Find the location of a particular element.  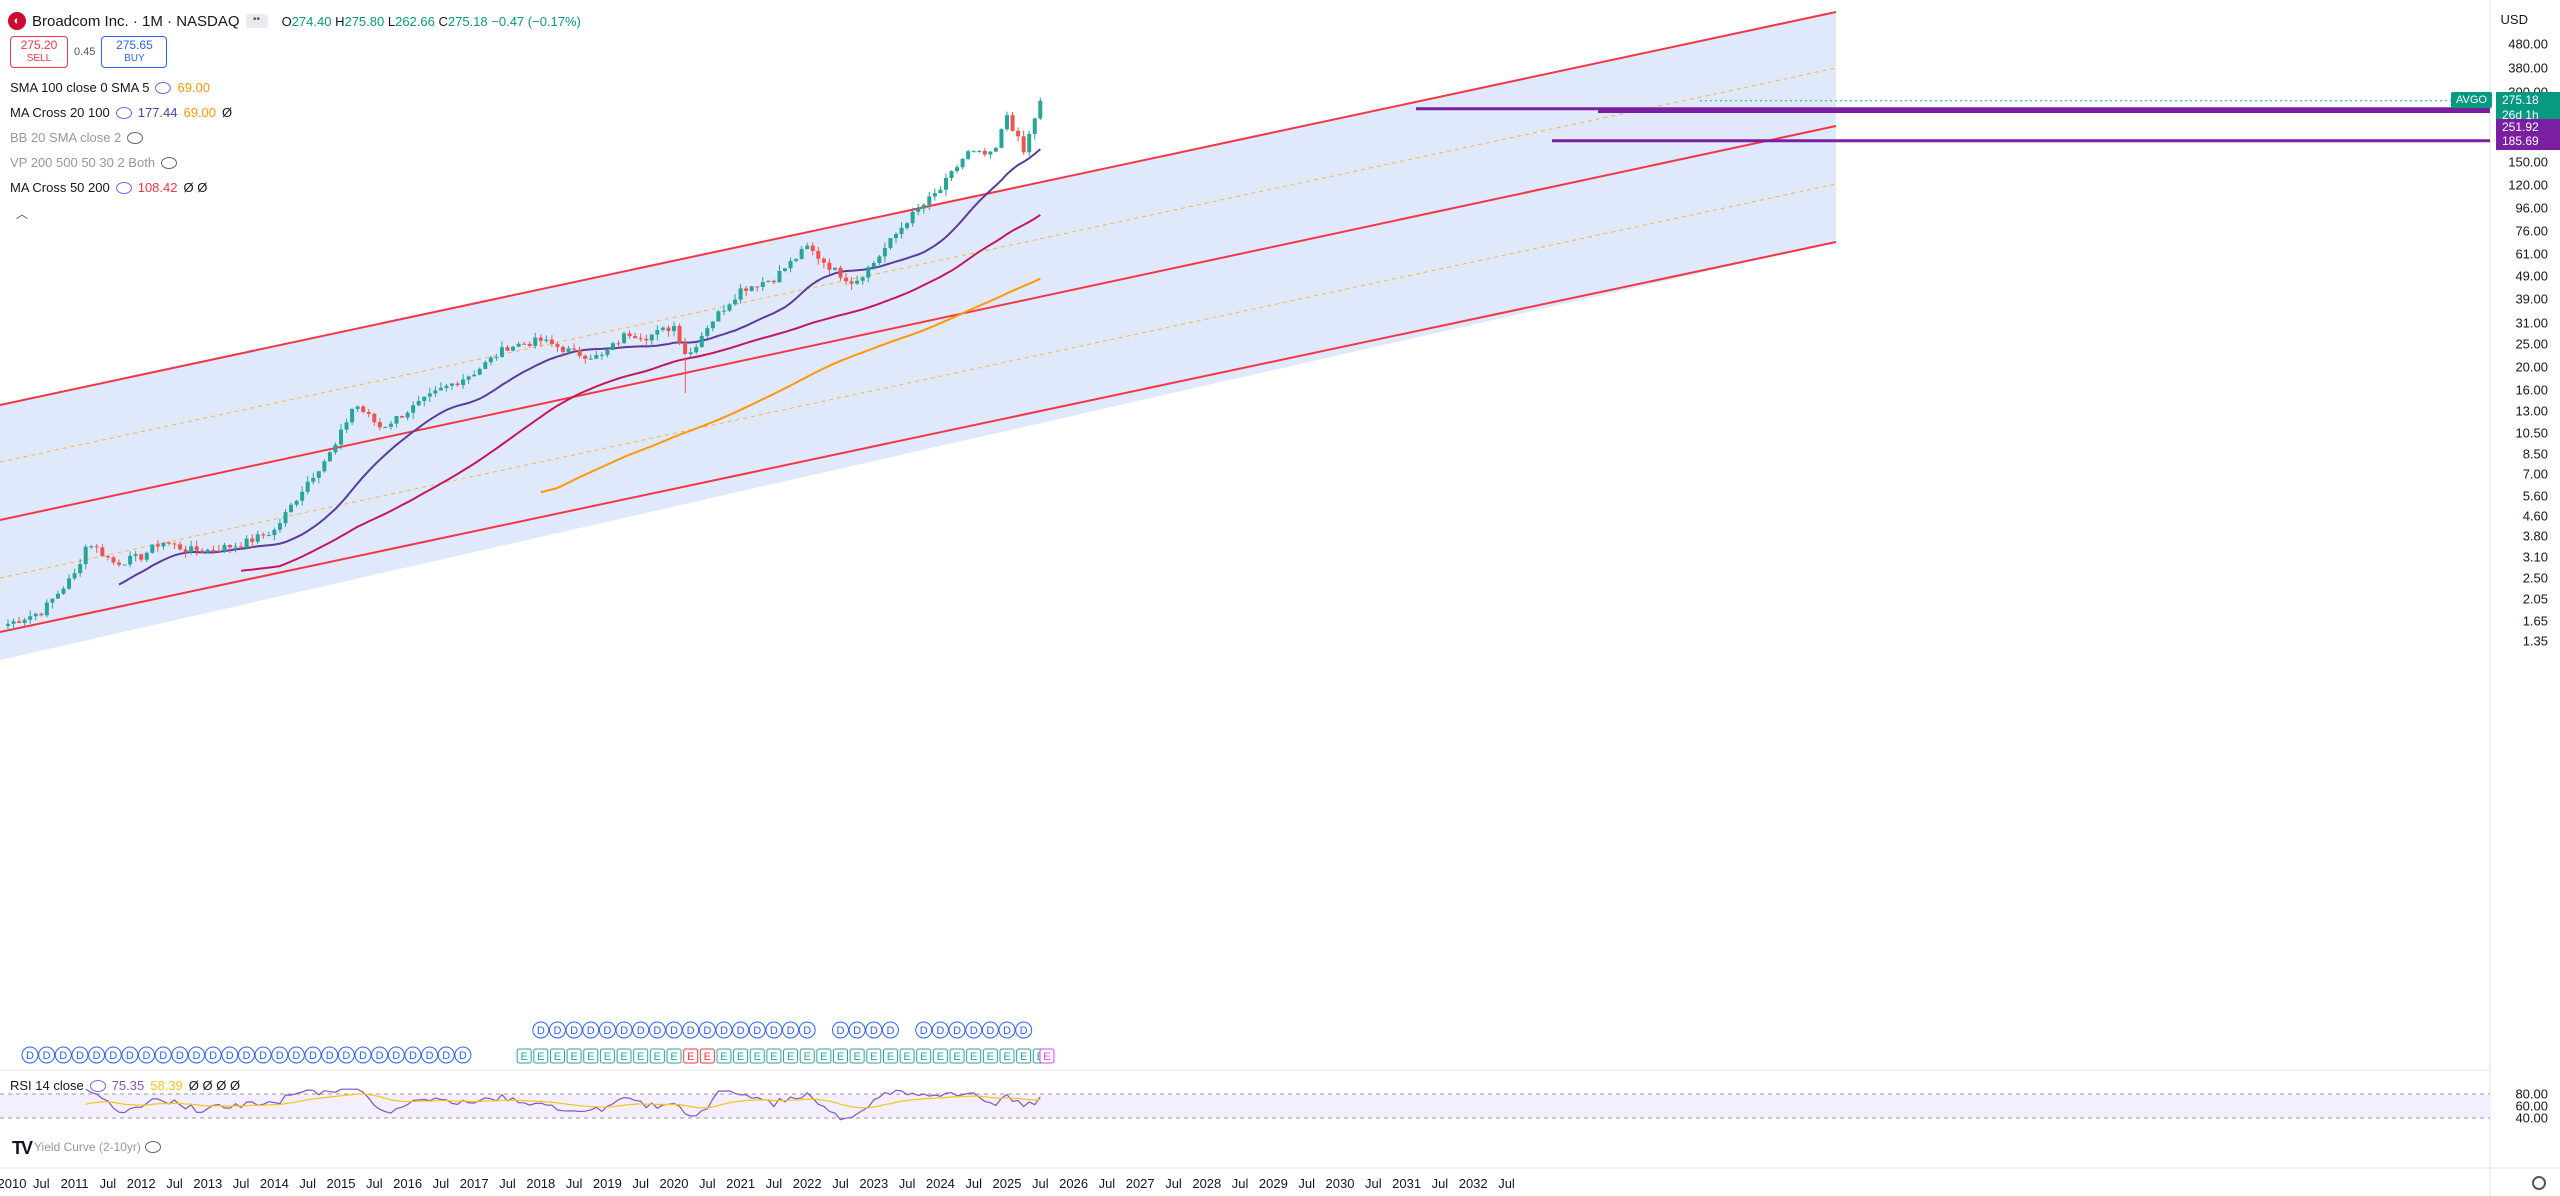

horizontal-levels is located at coordinates (1953, 121).